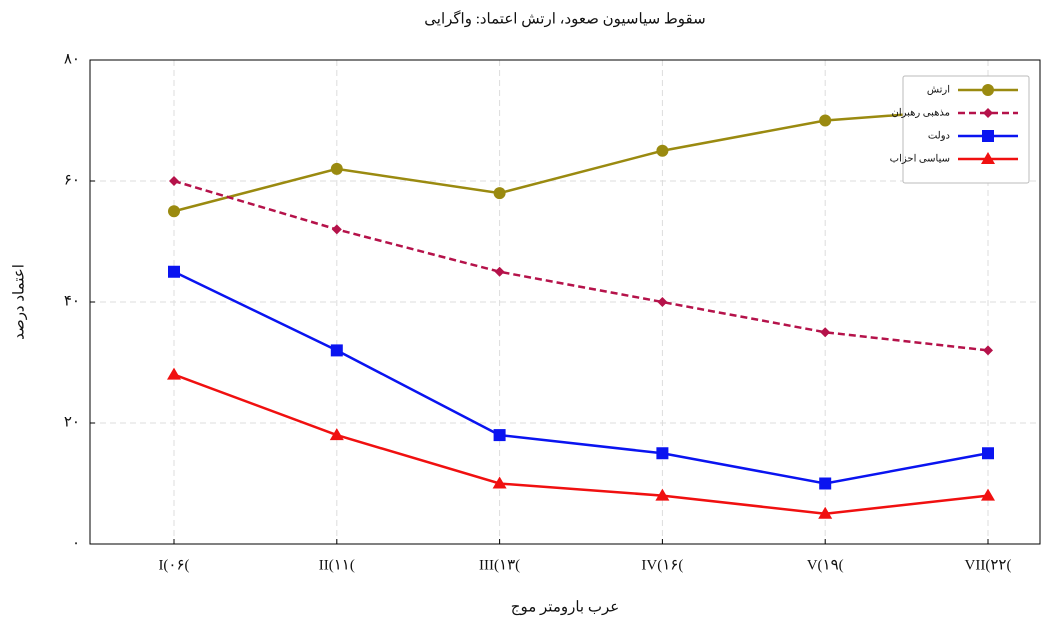 The width and height of the screenshot is (1062, 630). Describe the element at coordinates (565, 607) in the screenshot. I see `x-axis-label: عرب بارومتر موج` at that location.